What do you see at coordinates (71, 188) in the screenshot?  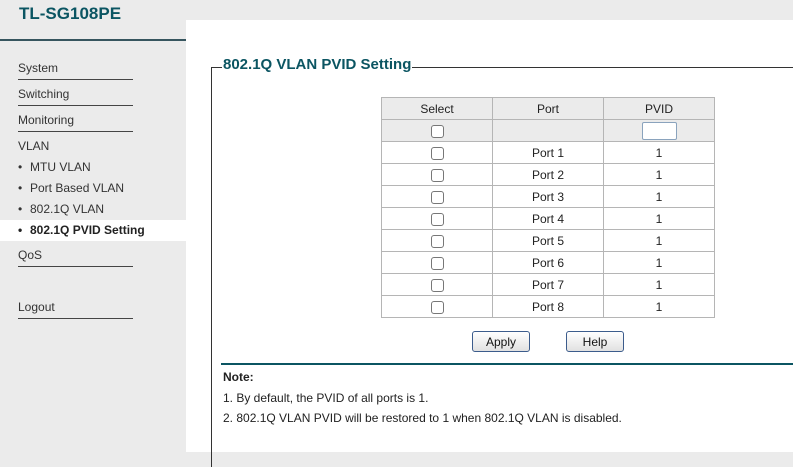 I see `sidebar-sub-port-based-vlan: • Port Based VLAN` at bounding box center [71, 188].